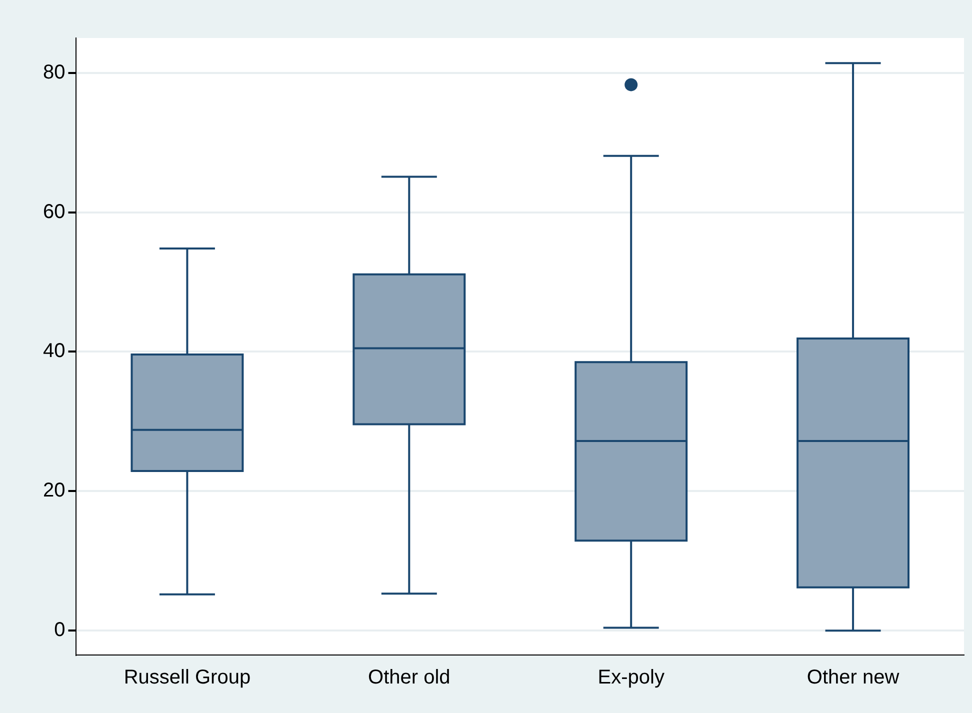 This screenshot has height=713, width=972. Describe the element at coordinates (54, 211) in the screenshot. I see `y-tick-label: 60` at that location.